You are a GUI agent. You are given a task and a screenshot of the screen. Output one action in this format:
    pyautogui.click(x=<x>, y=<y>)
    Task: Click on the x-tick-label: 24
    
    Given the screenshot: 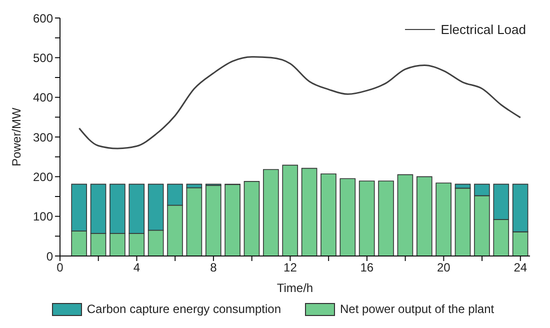 What is the action you would take?
    pyautogui.click(x=521, y=267)
    